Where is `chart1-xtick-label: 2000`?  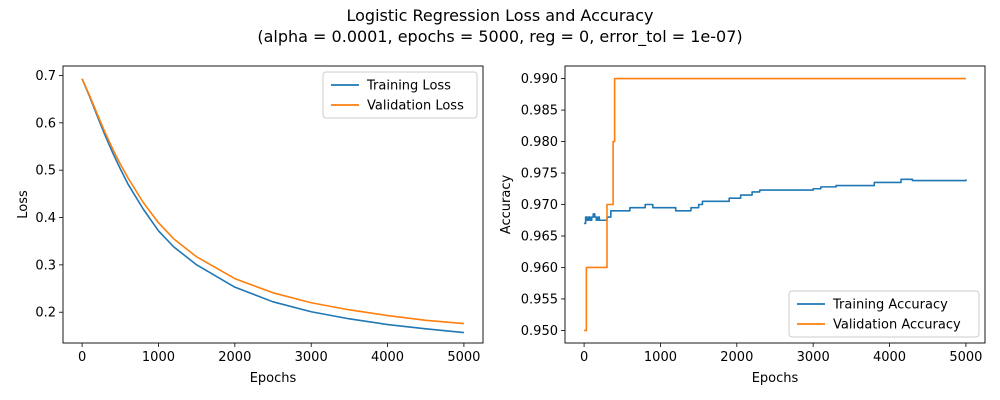
chart1-xtick-label: 2000 is located at coordinates (234, 357).